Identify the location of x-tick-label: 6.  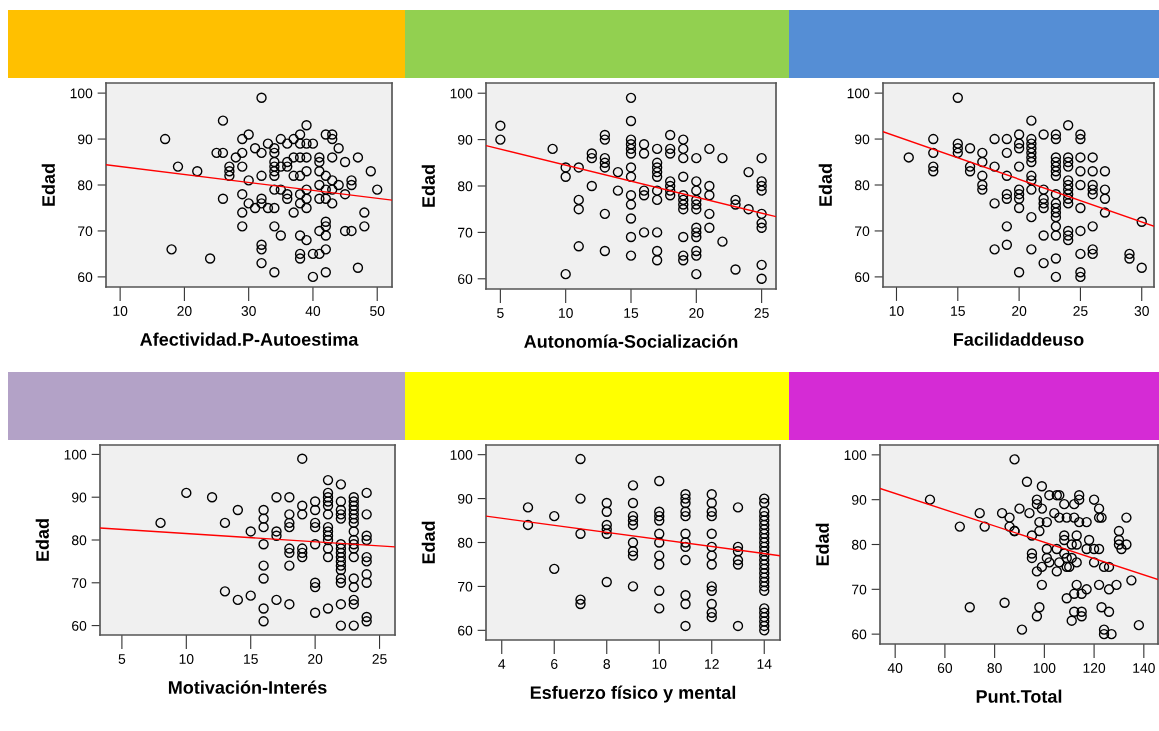
(554, 664).